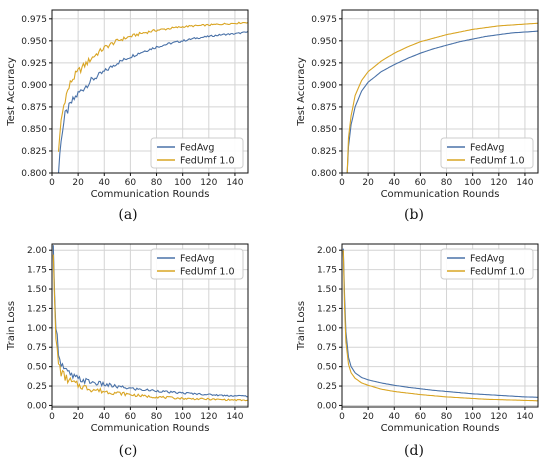 Image resolution: width=550 pixels, height=467 pixels. I want to click on panel-caption: (b), so click(414, 215).